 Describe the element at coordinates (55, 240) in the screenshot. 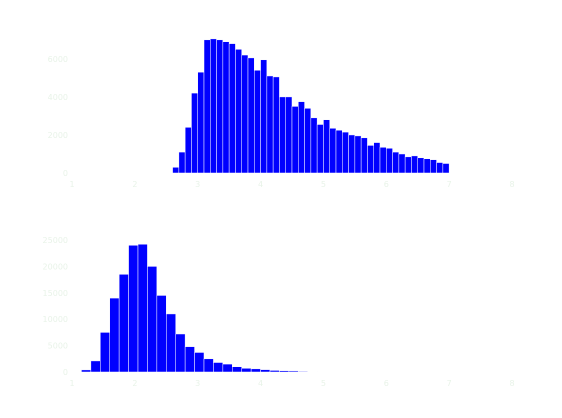

I see `y-tick-label: 25000` at that location.